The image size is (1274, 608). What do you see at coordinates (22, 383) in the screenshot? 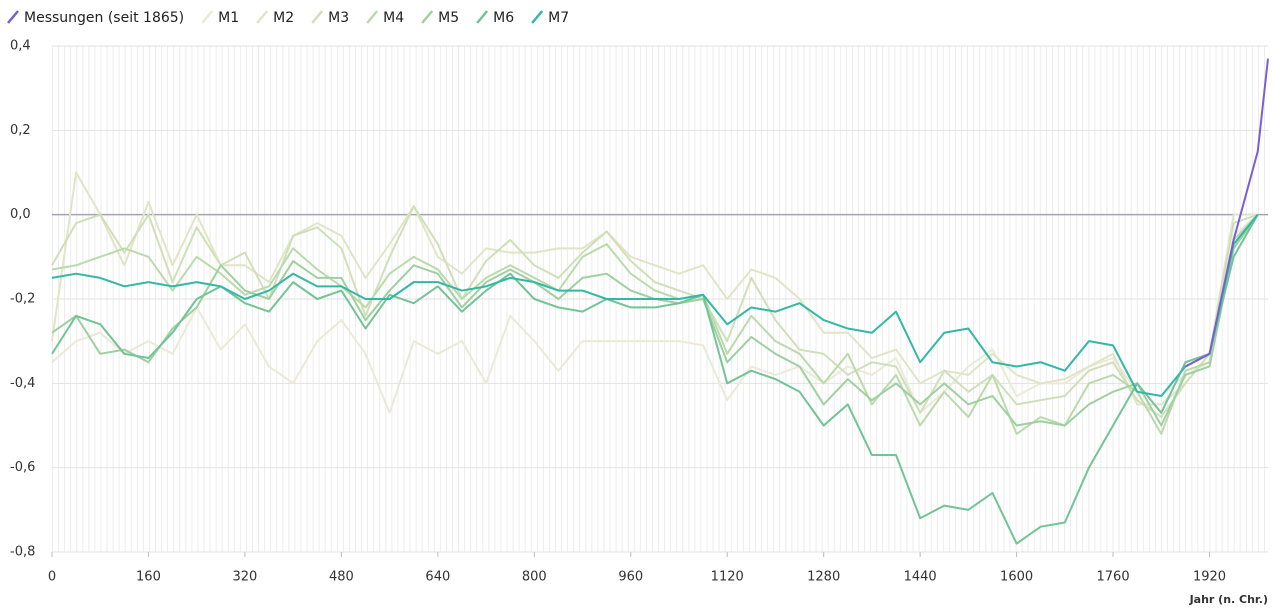
I see `y-tick-label: -0,4` at bounding box center [22, 383].